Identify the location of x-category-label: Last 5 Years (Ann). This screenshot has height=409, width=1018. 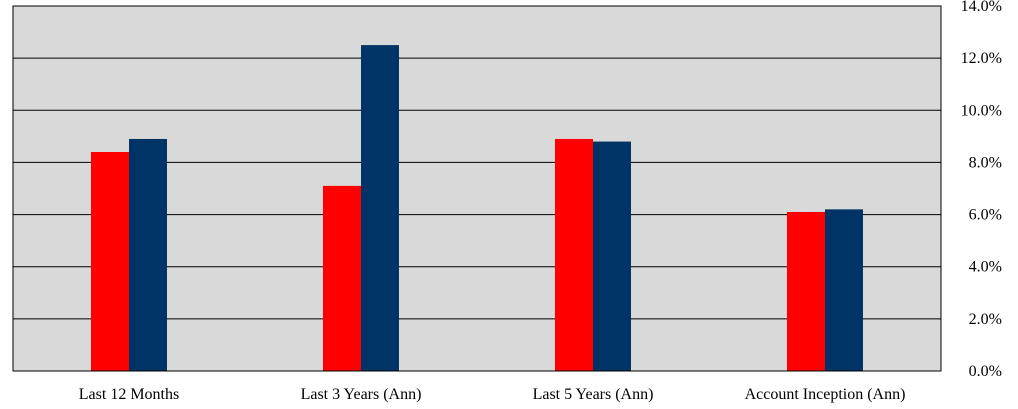
(593, 394).